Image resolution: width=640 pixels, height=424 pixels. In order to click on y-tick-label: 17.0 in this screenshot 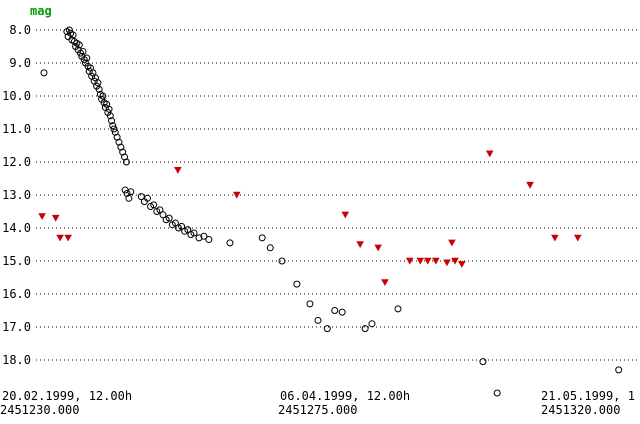, I will do `click(16, 327)`.